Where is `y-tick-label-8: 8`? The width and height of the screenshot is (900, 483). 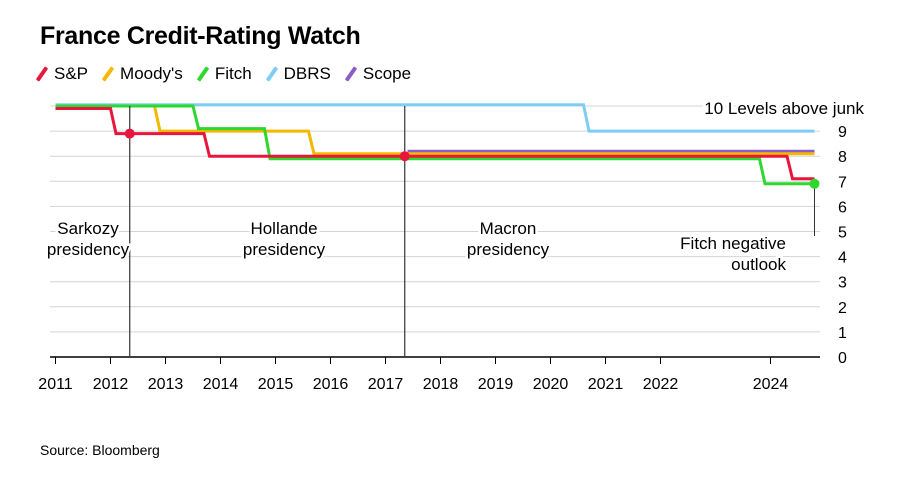
y-tick-label-8: 8 is located at coordinates (842, 157).